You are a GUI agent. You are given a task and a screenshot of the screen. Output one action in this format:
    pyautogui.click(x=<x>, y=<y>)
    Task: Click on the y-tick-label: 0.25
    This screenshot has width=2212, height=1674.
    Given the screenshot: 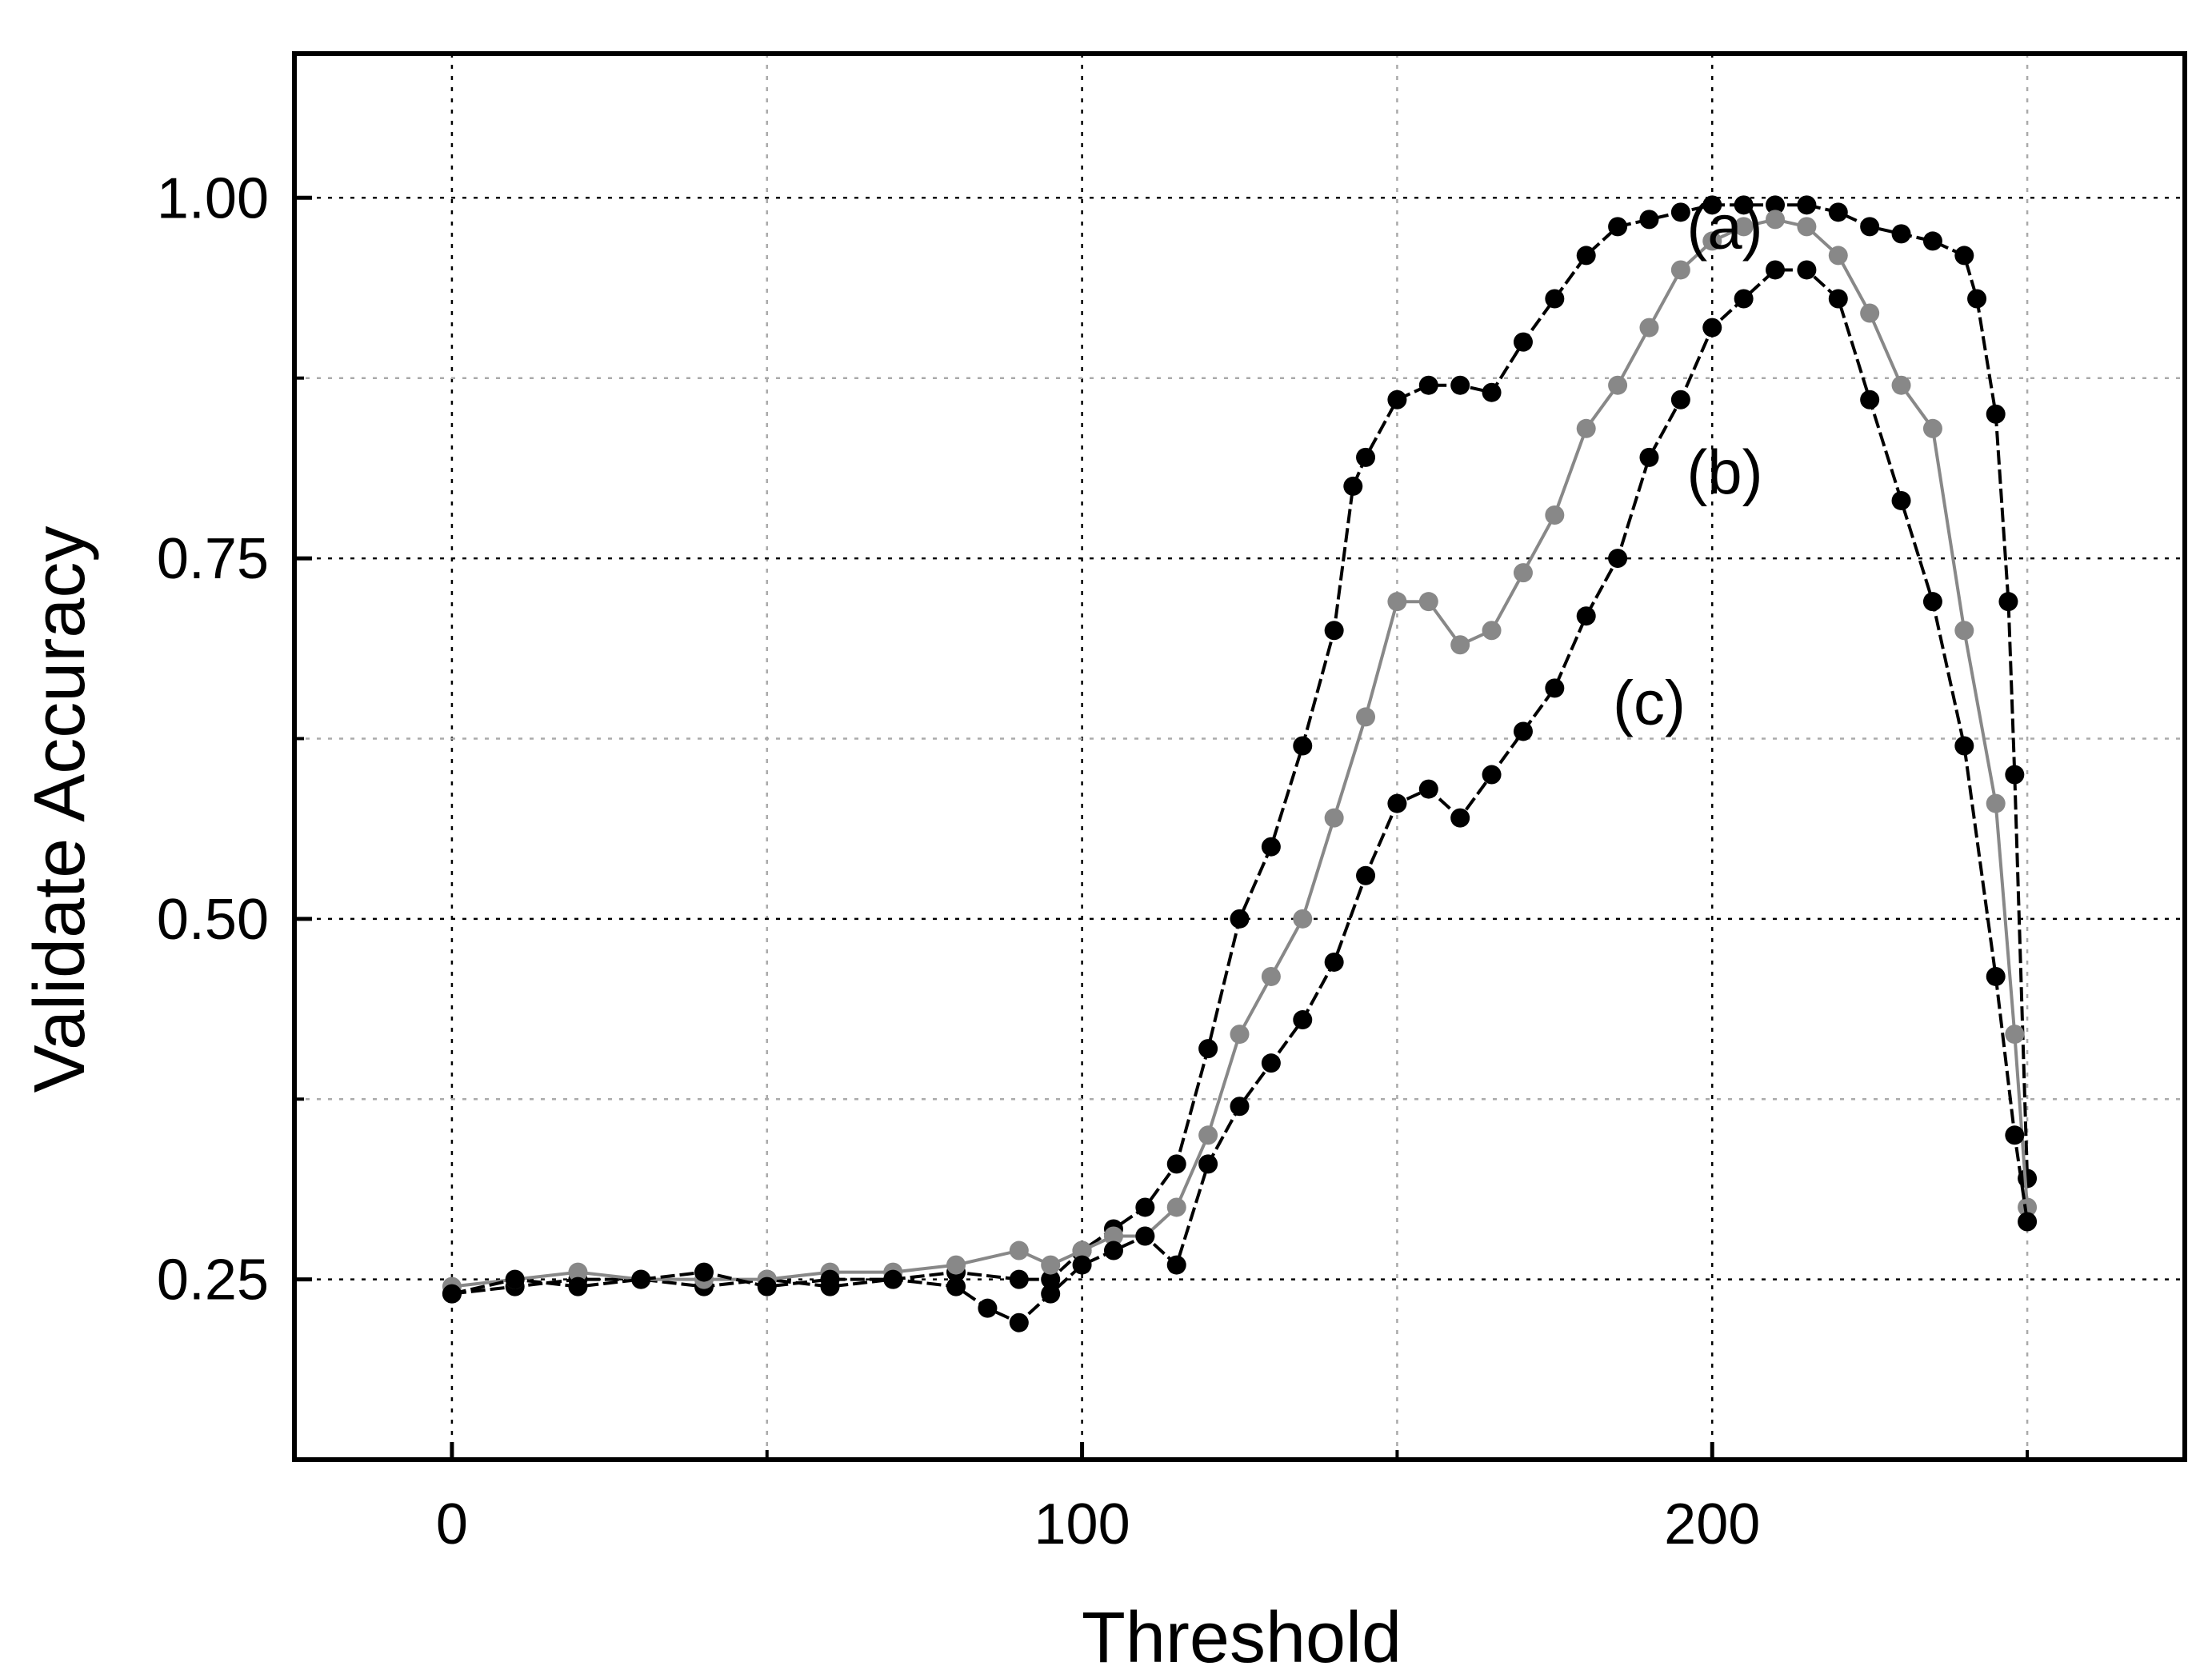 What is the action you would take?
    pyautogui.click(x=213, y=1280)
    